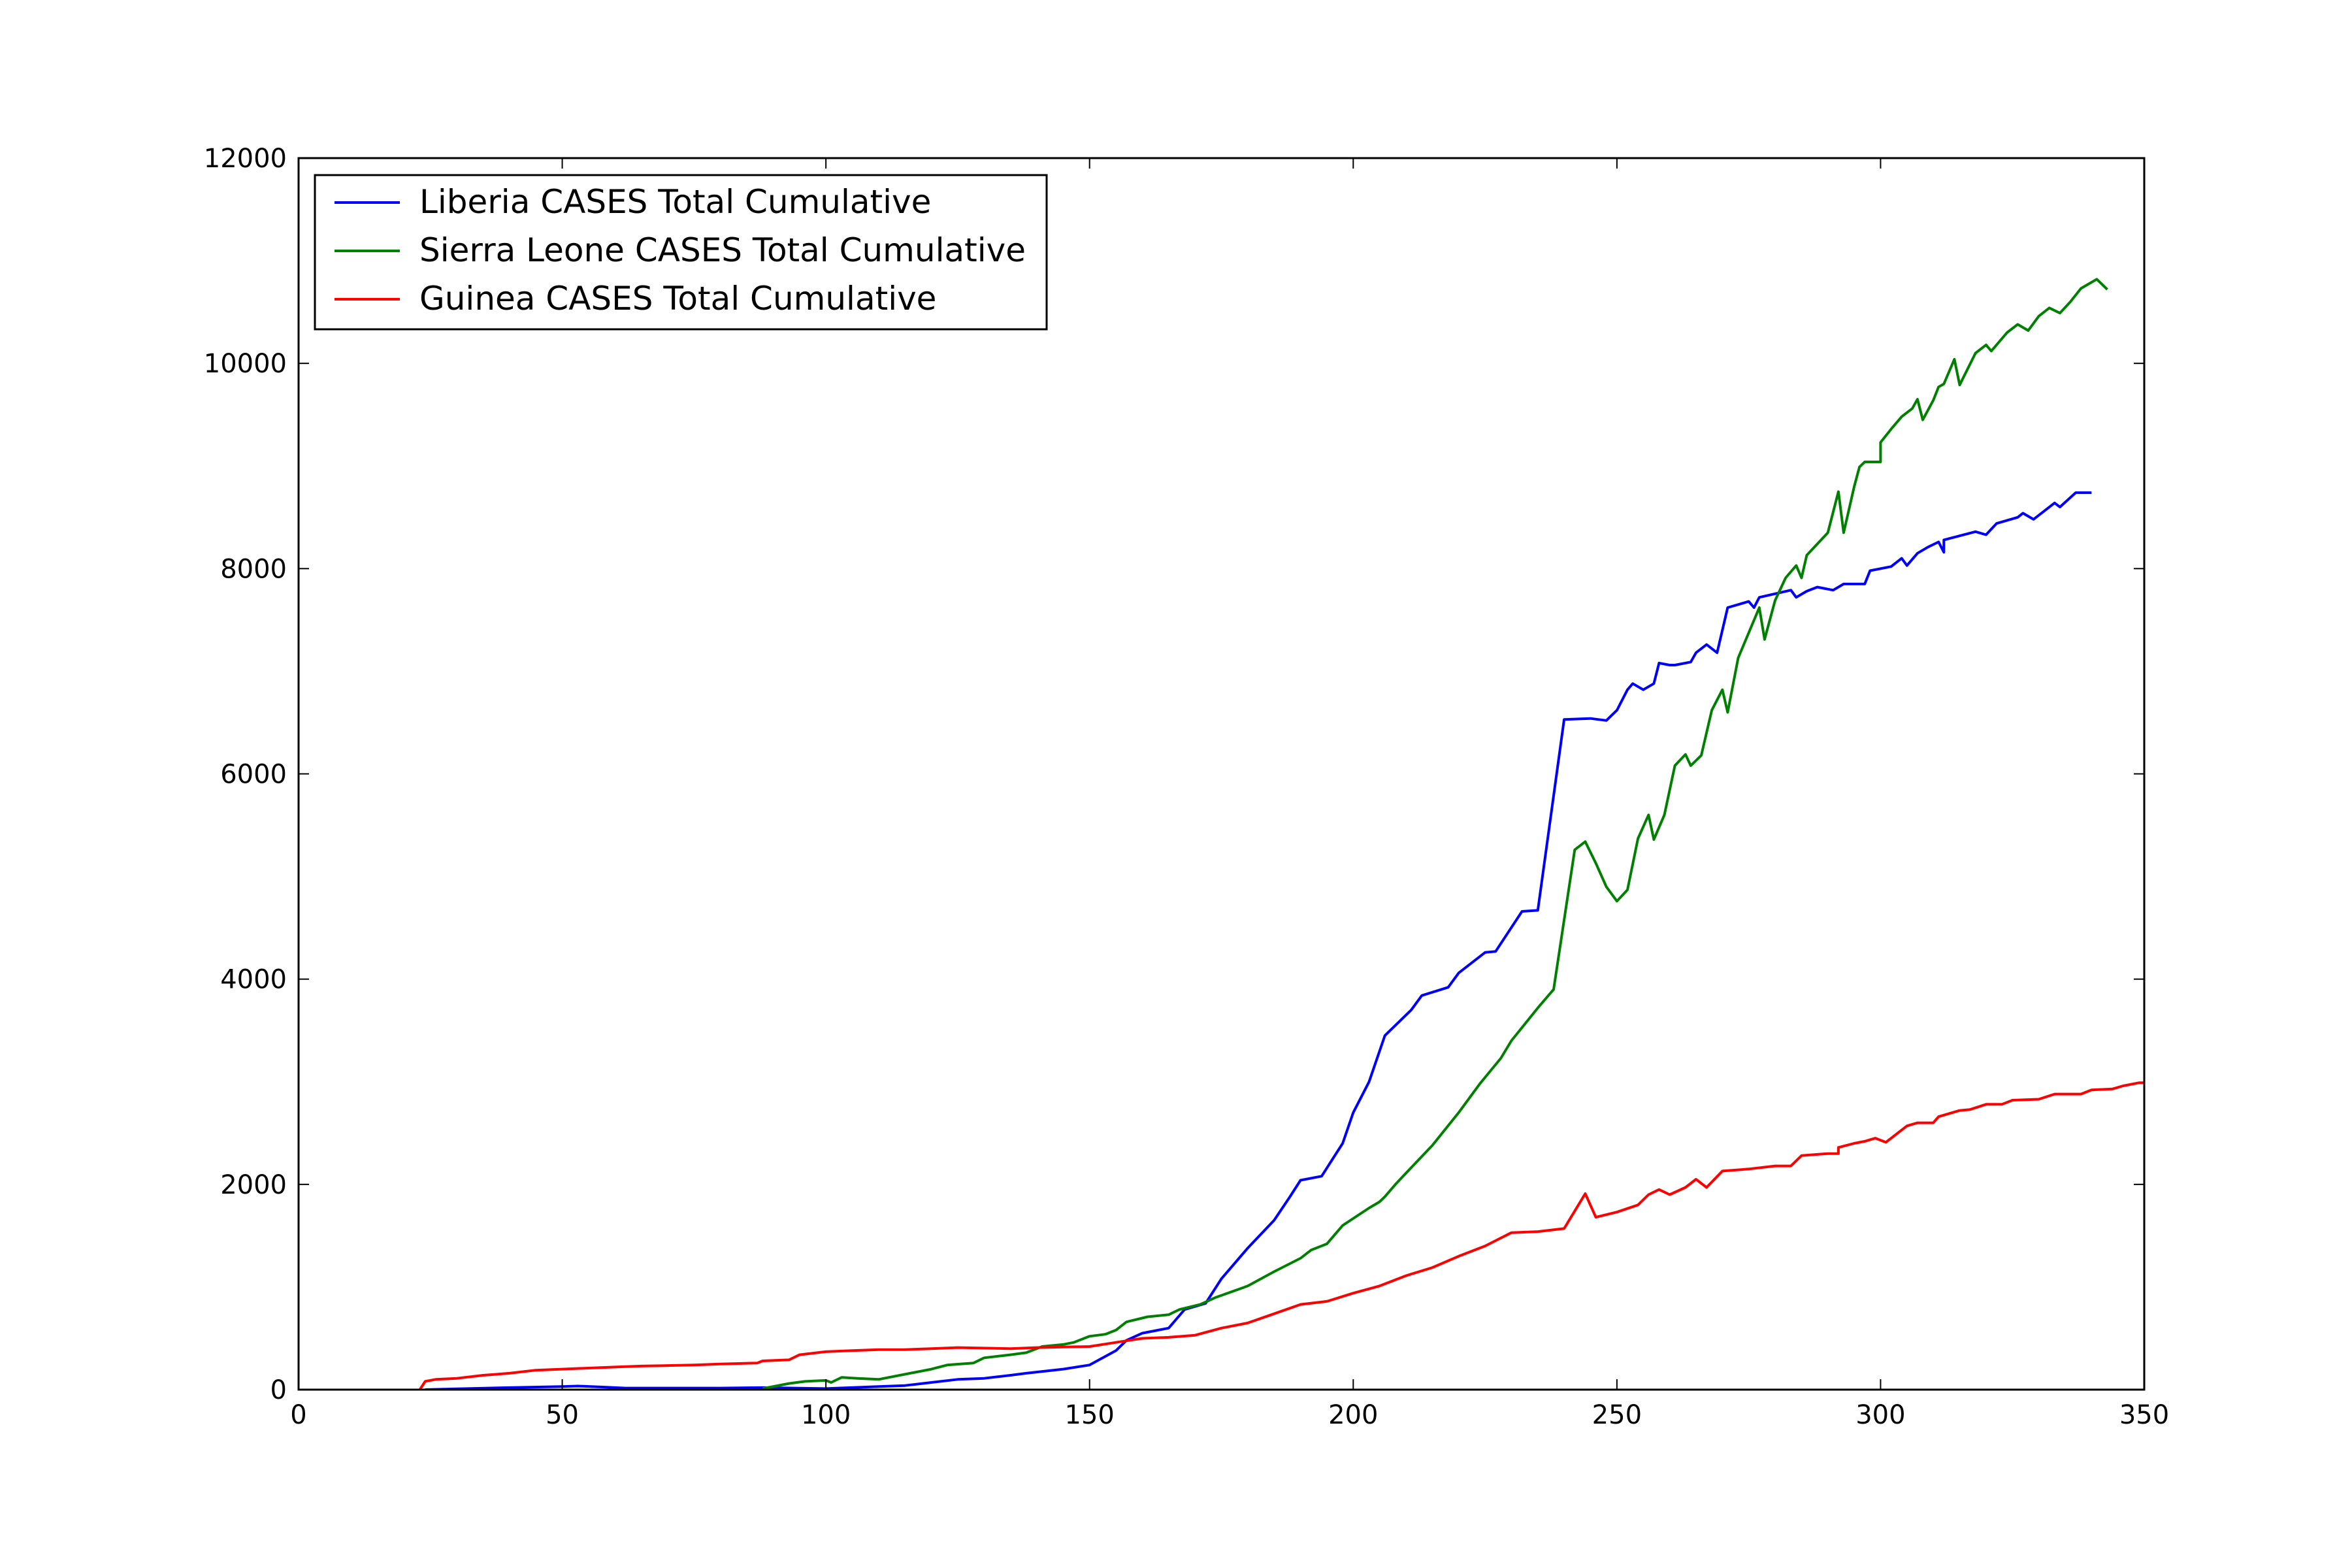 The height and width of the screenshot is (1568, 2352). I want to click on x-tick-label: 50, so click(562, 1415).